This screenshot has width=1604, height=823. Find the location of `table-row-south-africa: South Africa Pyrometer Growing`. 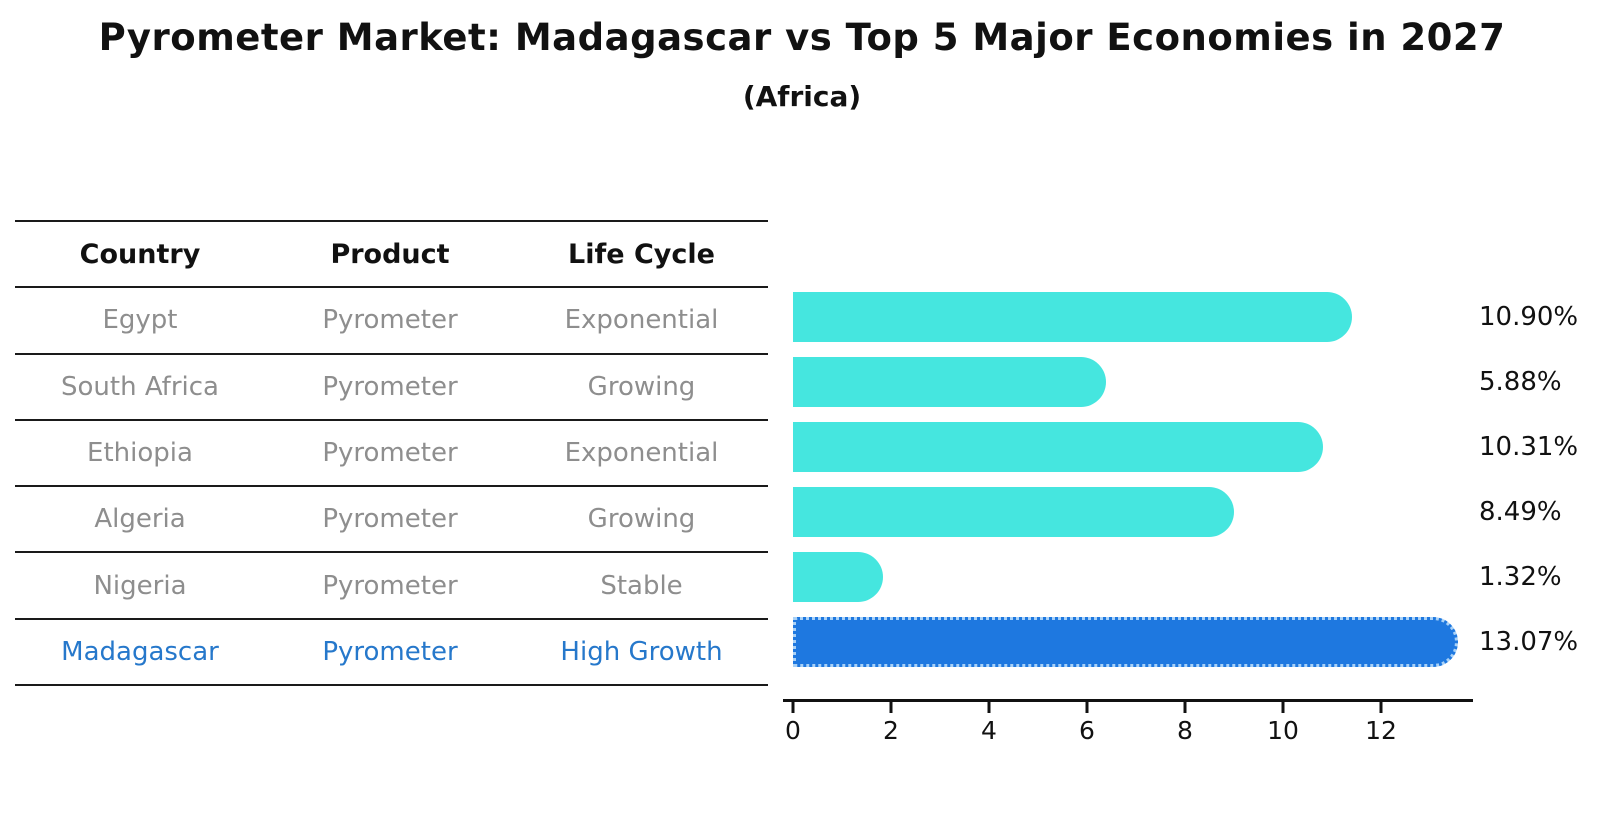

table-row-south-africa: South Africa Pyrometer Growing is located at coordinates (391, 388).